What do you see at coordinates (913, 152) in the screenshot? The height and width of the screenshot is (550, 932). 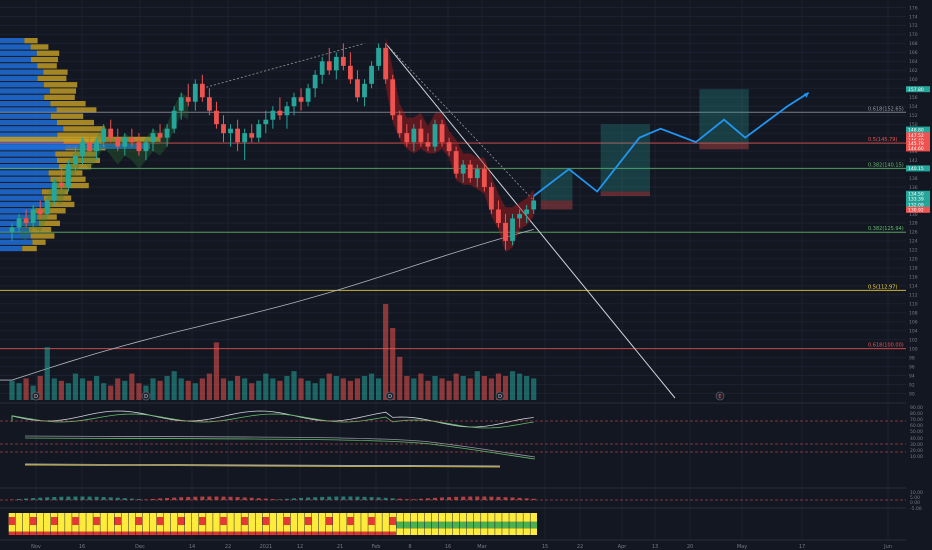 I see `price-tick-label: 144` at bounding box center [913, 152].